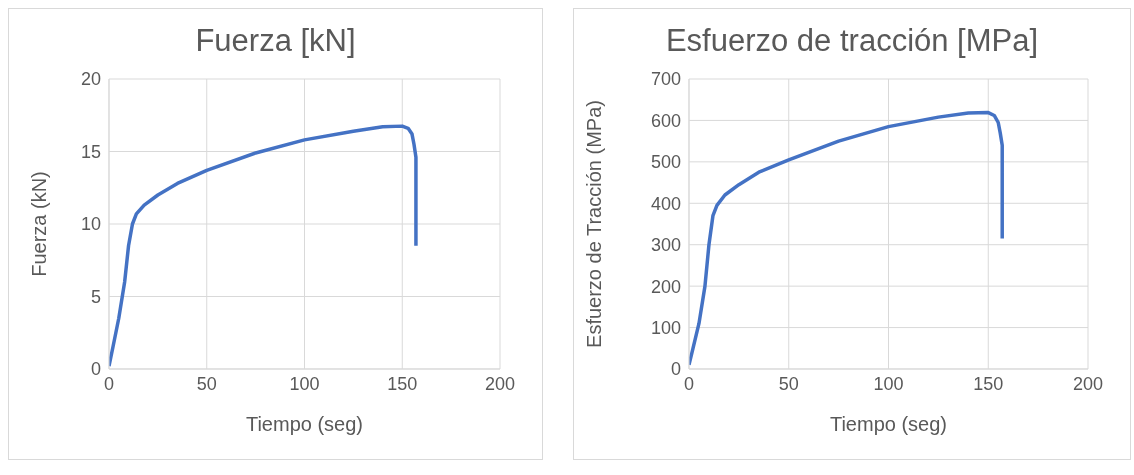  What do you see at coordinates (852, 41) in the screenshot?
I see `chart-title: Esfuerzo de tracción [MPa]` at bounding box center [852, 41].